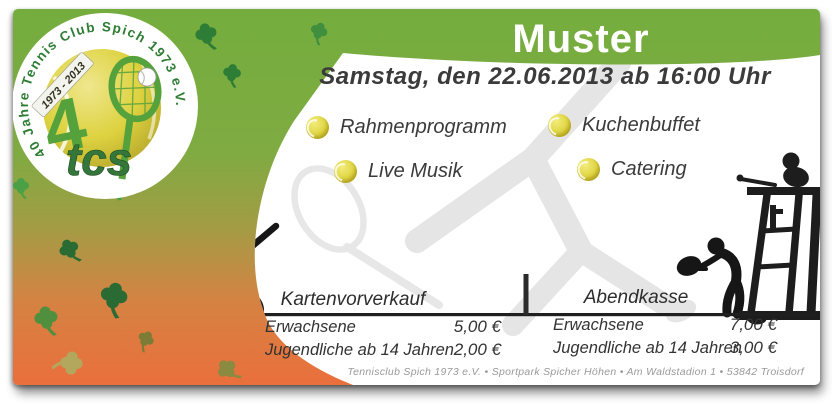 The width and height of the screenshot is (832, 404). What do you see at coordinates (99, 159) in the screenshot?
I see `logo-club-initials: tcs` at bounding box center [99, 159].